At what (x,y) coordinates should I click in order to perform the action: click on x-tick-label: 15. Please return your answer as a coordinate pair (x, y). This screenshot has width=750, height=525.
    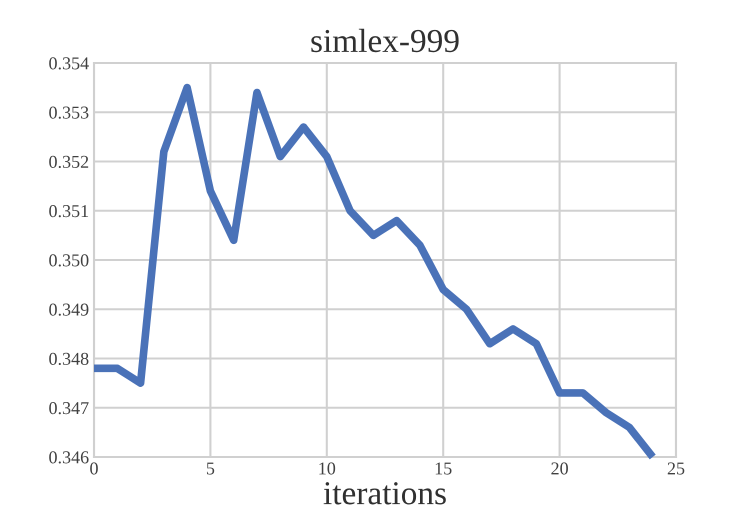
    Looking at the image, I should click on (444, 468).